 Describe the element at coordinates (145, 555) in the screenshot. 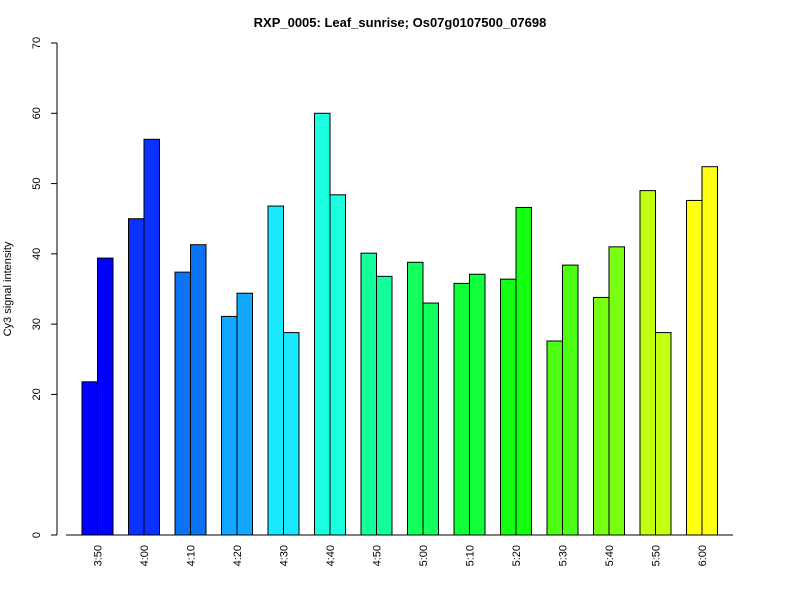

I see `x-tick-label: 4:00` at that location.